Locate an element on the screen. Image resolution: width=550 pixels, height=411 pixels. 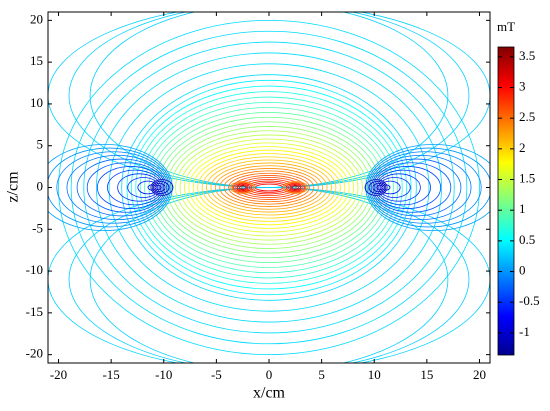
colorbar-tick-label: 3 is located at coordinates (522, 85).